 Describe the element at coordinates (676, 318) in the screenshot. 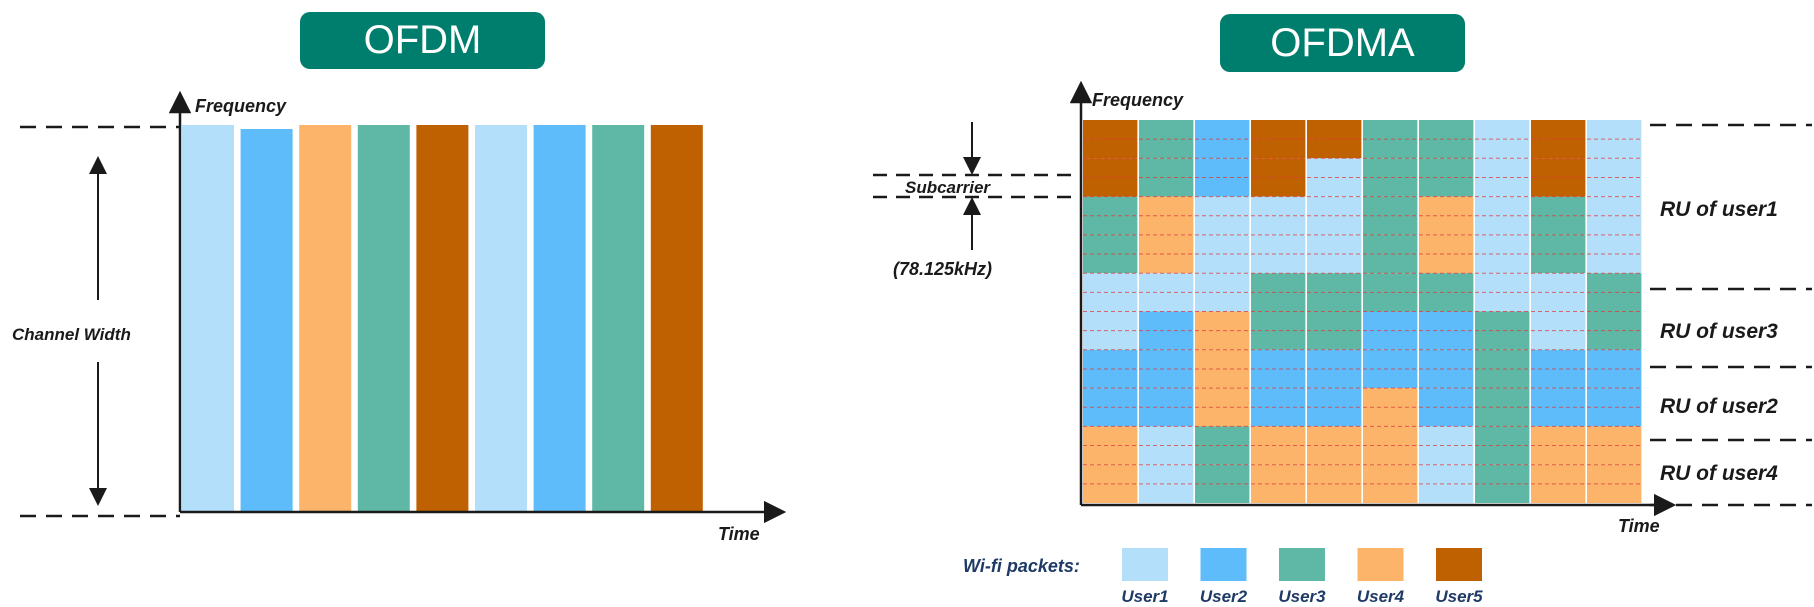

I see `ofdm-bar-9-user5` at that location.